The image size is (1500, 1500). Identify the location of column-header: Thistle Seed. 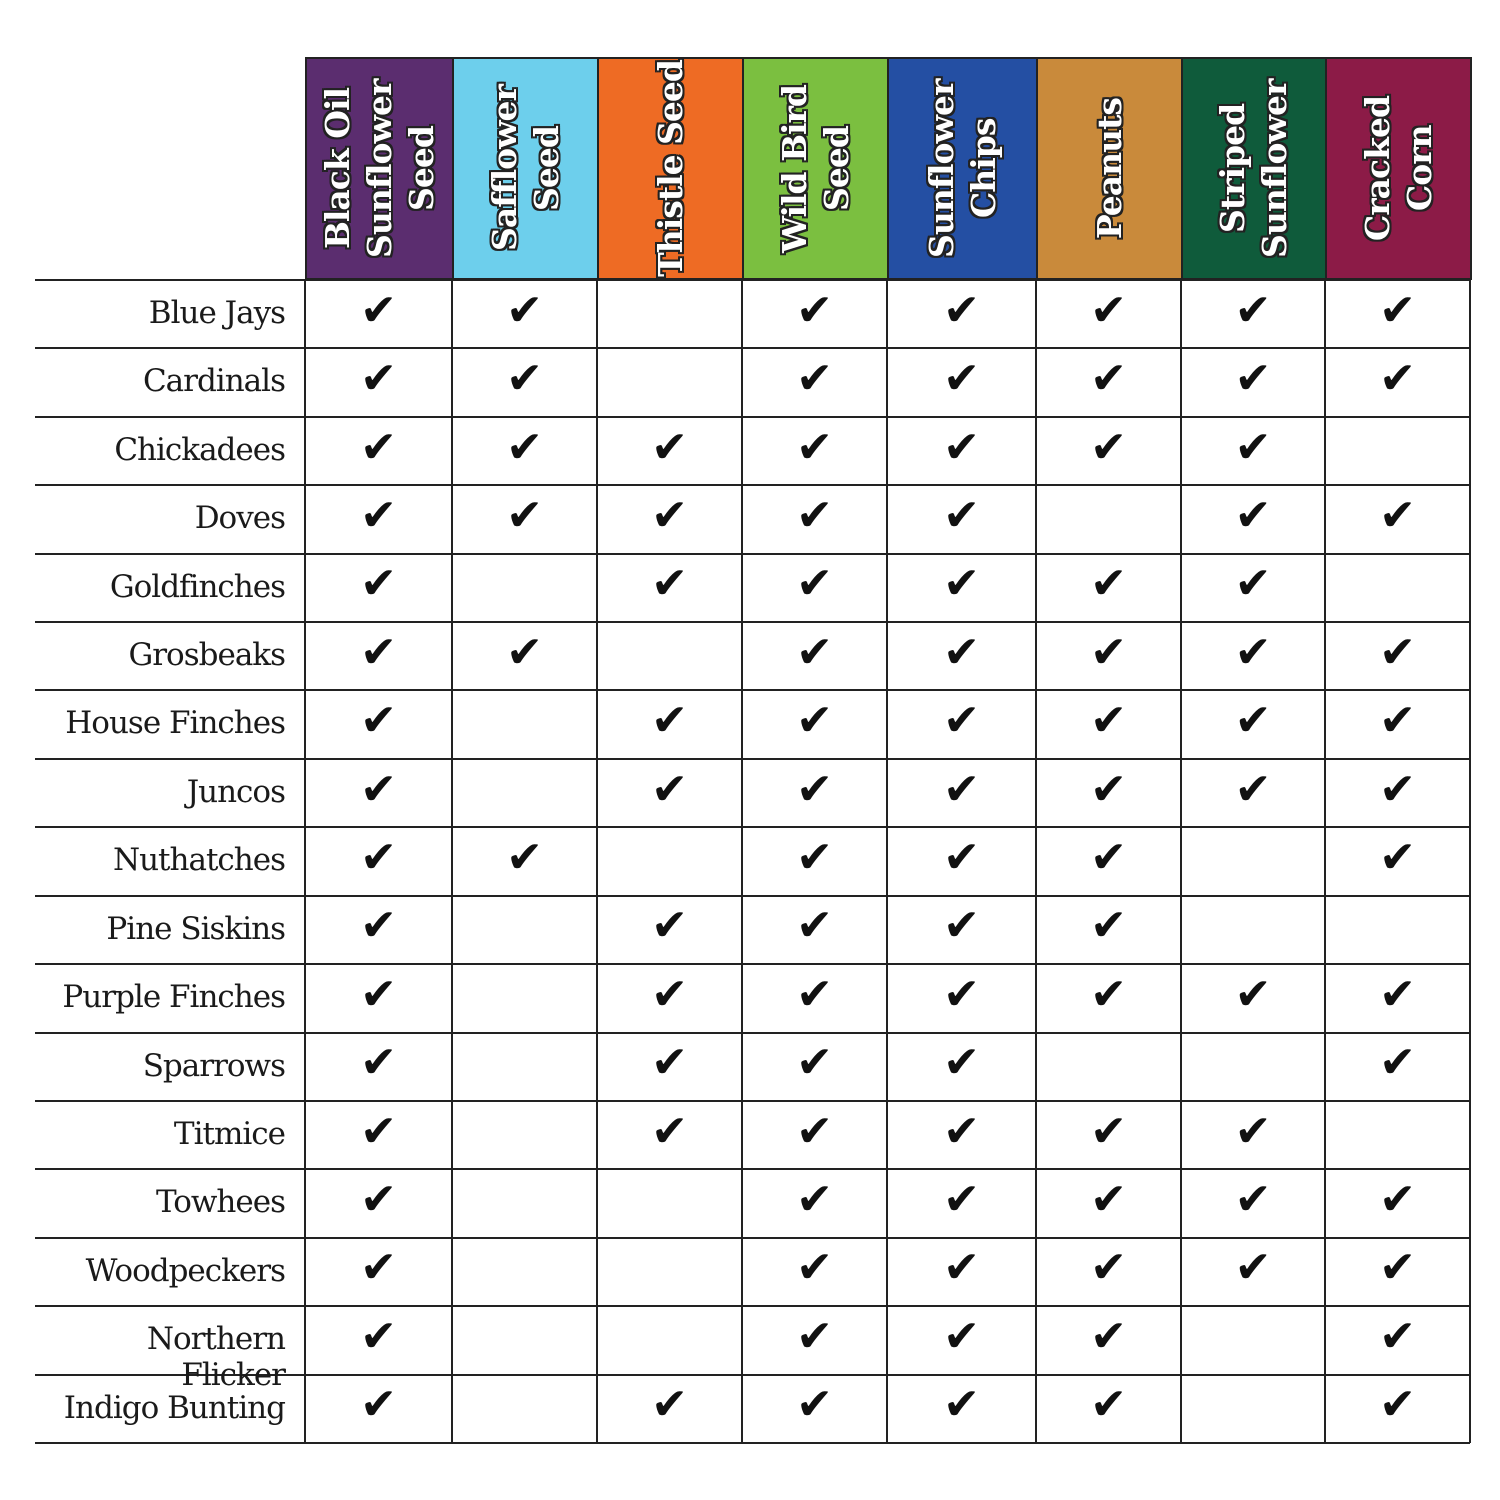
(670, 168).